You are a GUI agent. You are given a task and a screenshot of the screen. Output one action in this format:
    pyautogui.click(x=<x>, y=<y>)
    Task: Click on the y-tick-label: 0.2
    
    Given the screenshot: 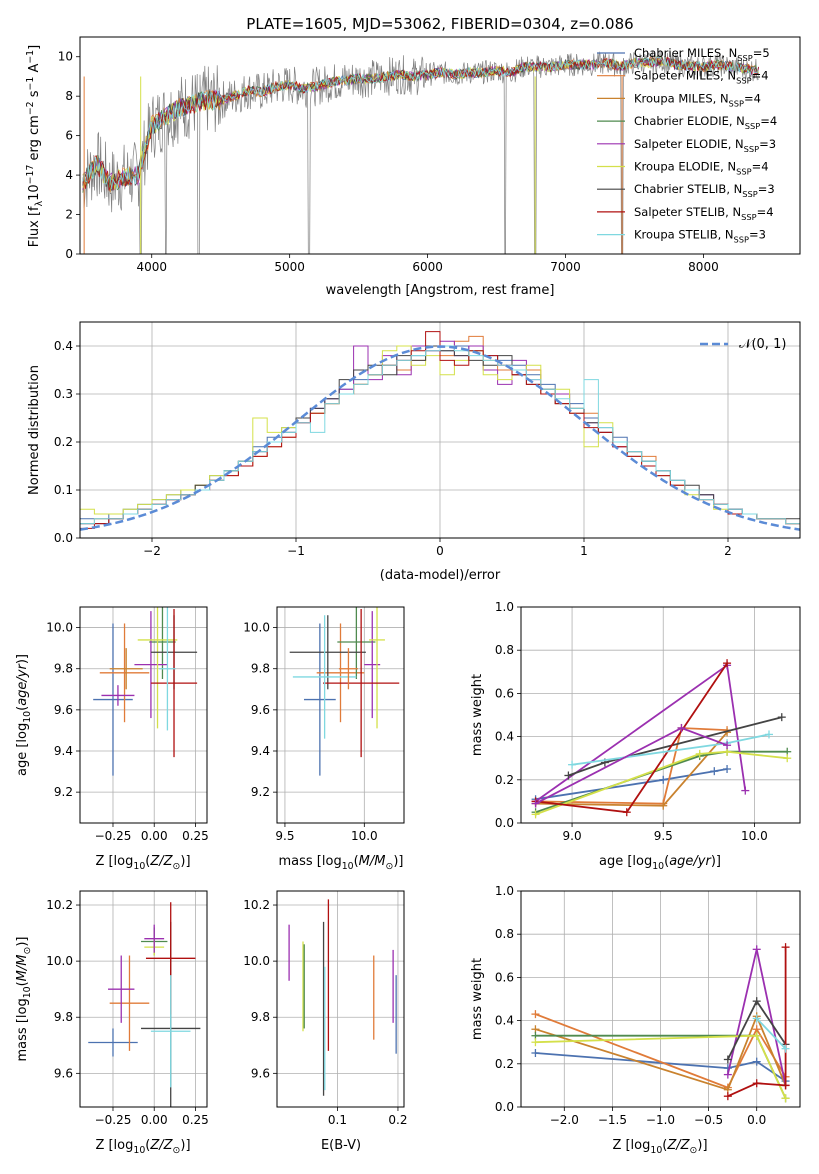 What is the action you would take?
    pyautogui.click(x=504, y=780)
    